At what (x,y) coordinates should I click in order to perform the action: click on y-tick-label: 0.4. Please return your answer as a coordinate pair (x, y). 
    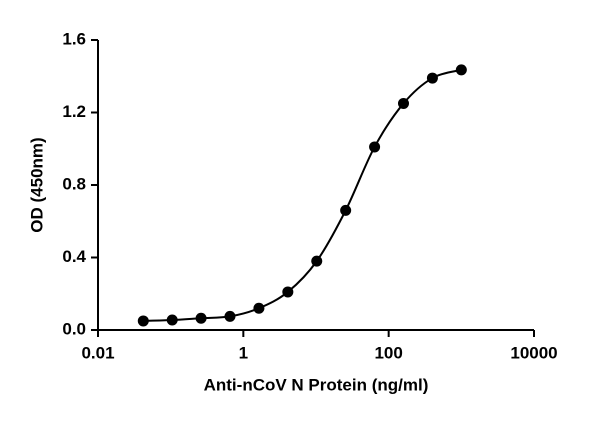
    Looking at the image, I should click on (74, 256).